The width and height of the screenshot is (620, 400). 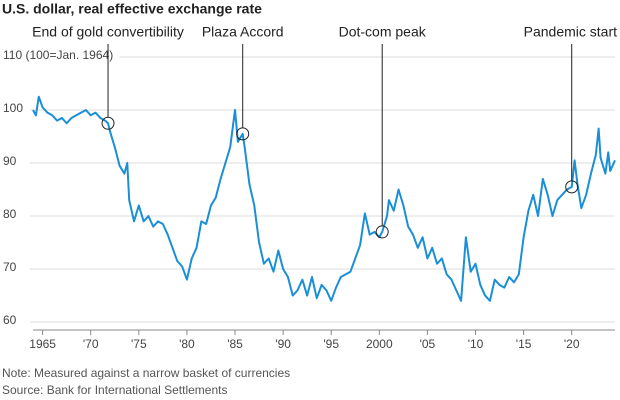 I want to click on x-tick-label: '85, so click(x=235, y=344).